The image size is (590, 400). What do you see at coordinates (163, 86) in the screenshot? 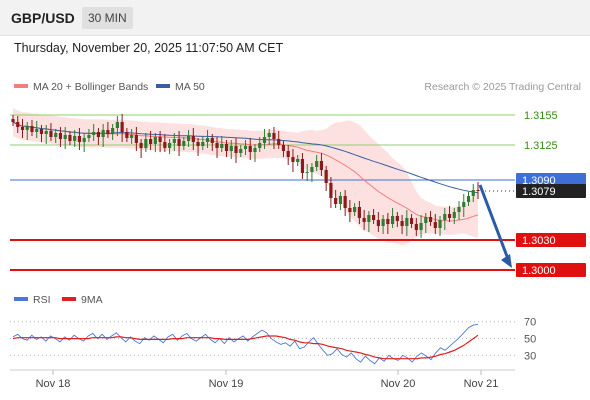
I see `legend-swatch-ma50` at bounding box center [163, 86].